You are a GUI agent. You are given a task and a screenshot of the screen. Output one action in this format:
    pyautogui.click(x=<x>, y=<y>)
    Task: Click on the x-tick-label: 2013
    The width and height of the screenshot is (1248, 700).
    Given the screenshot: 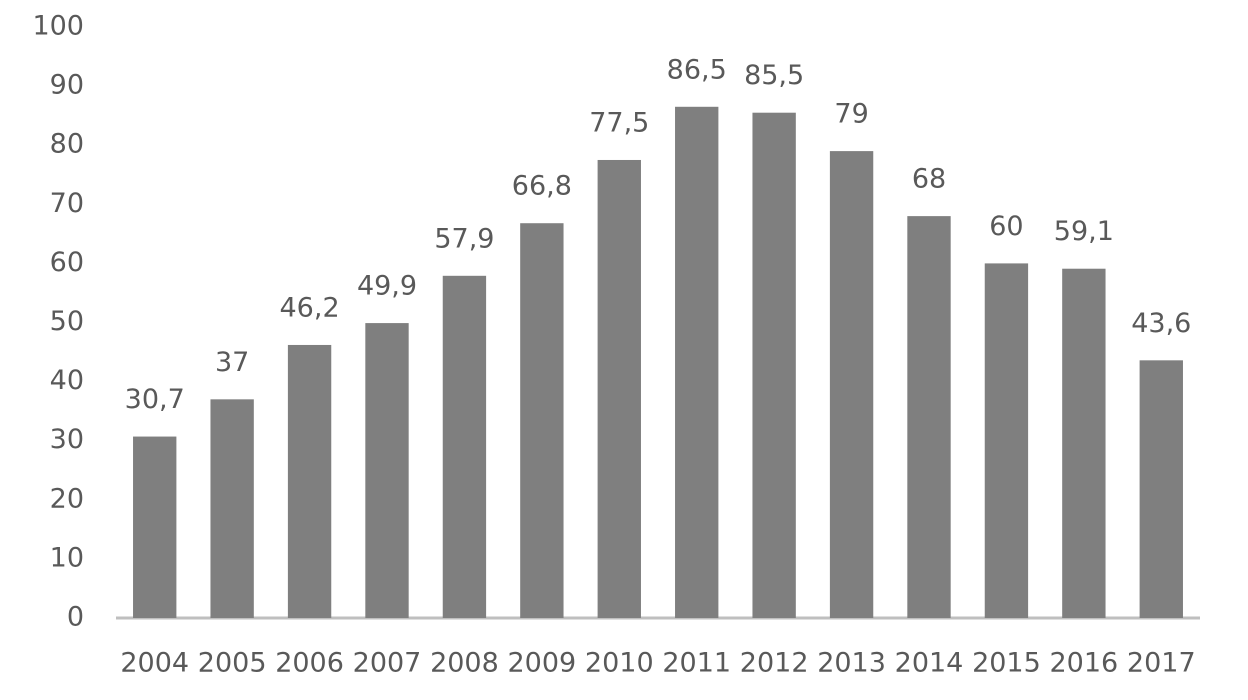 What is the action you would take?
    pyautogui.click(x=851, y=663)
    